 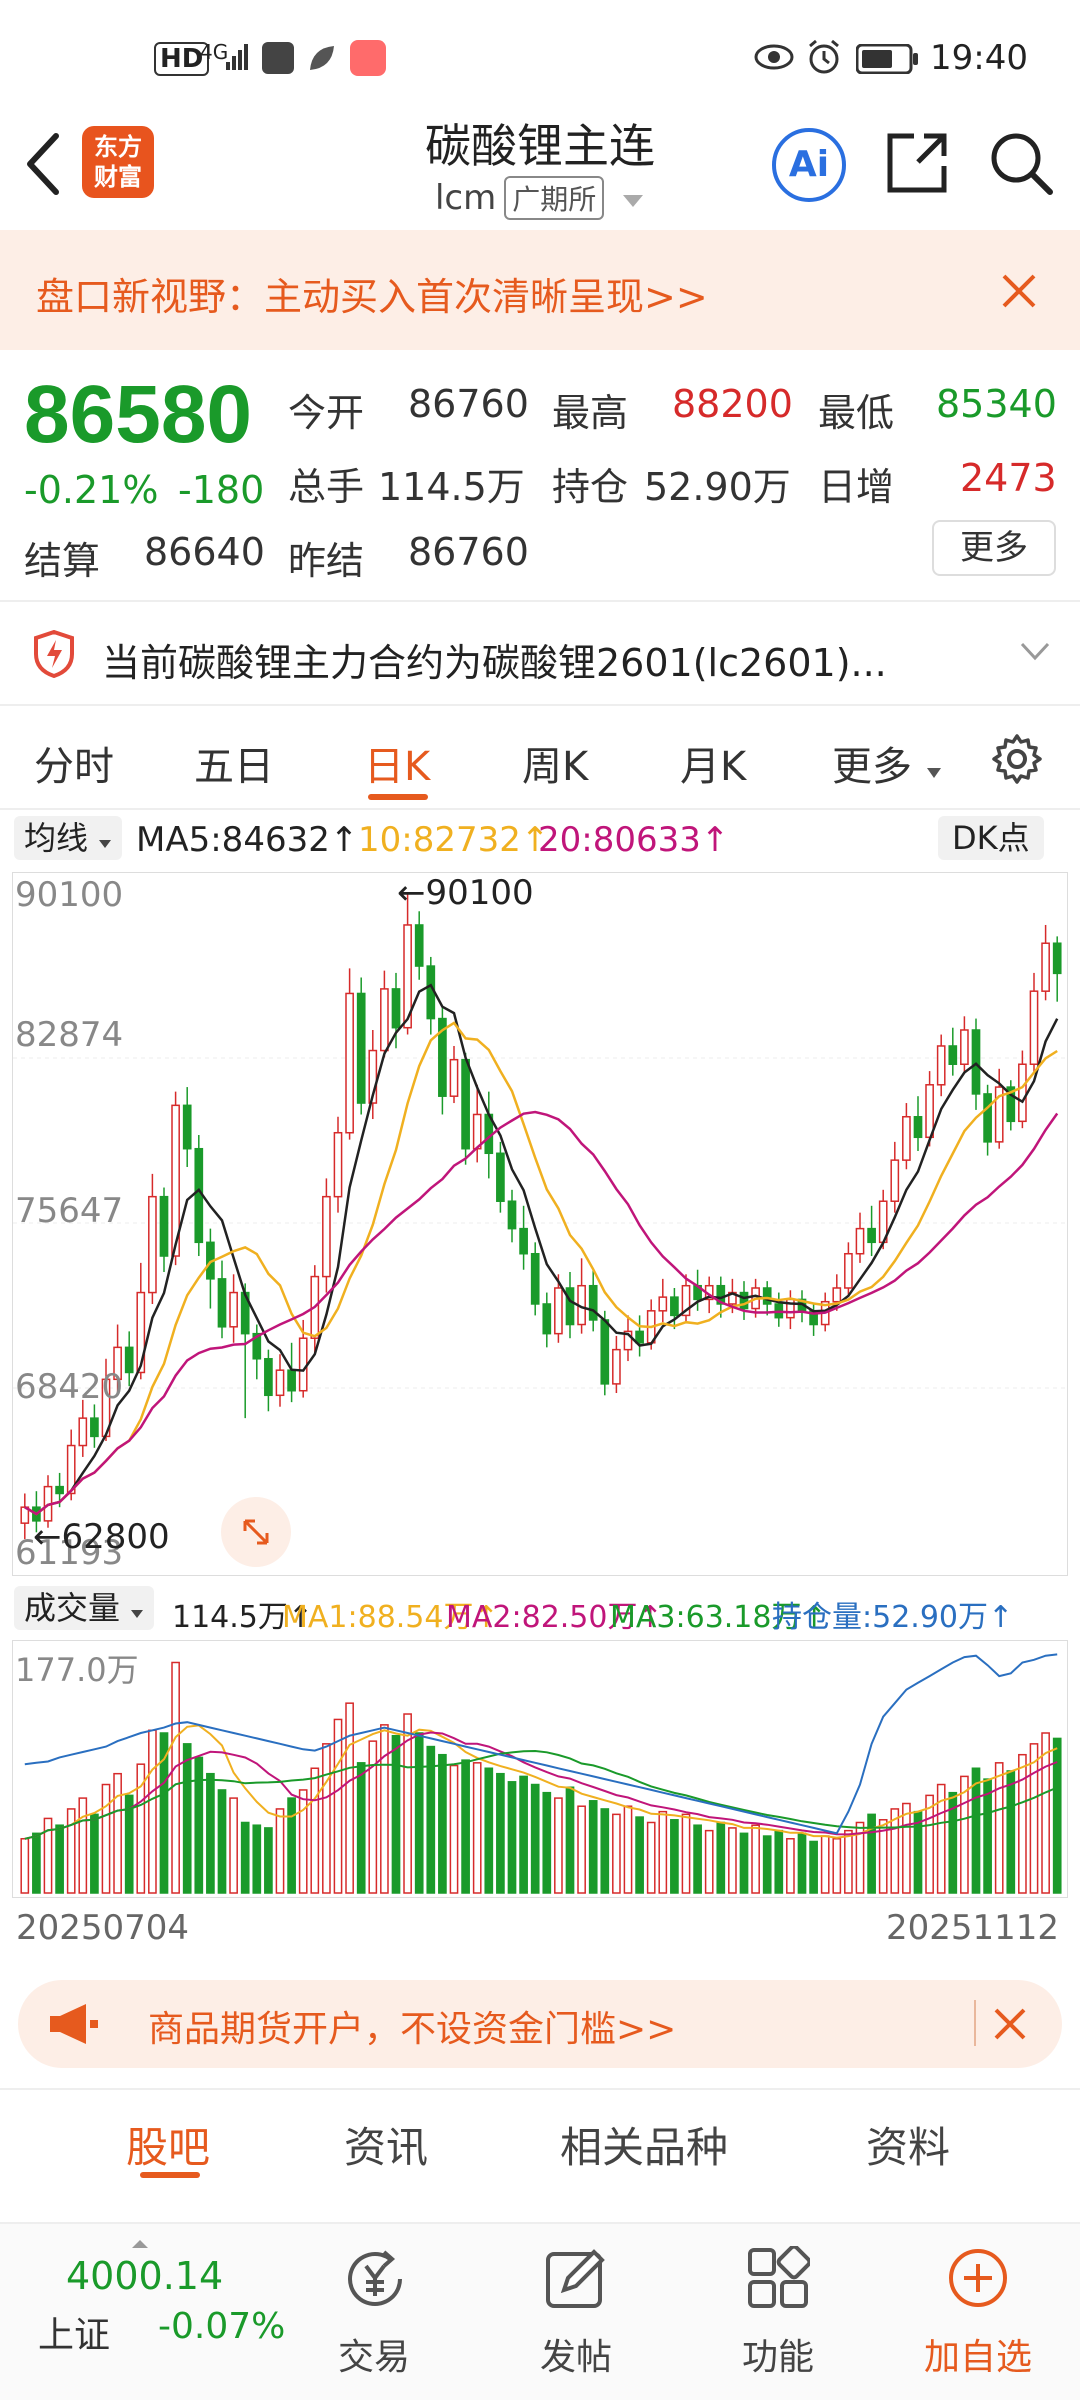 What do you see at coordinates (540, 146) in the screenshot?
I see `page-title: 碳酸锂主连` at bounding box center [540, 146].